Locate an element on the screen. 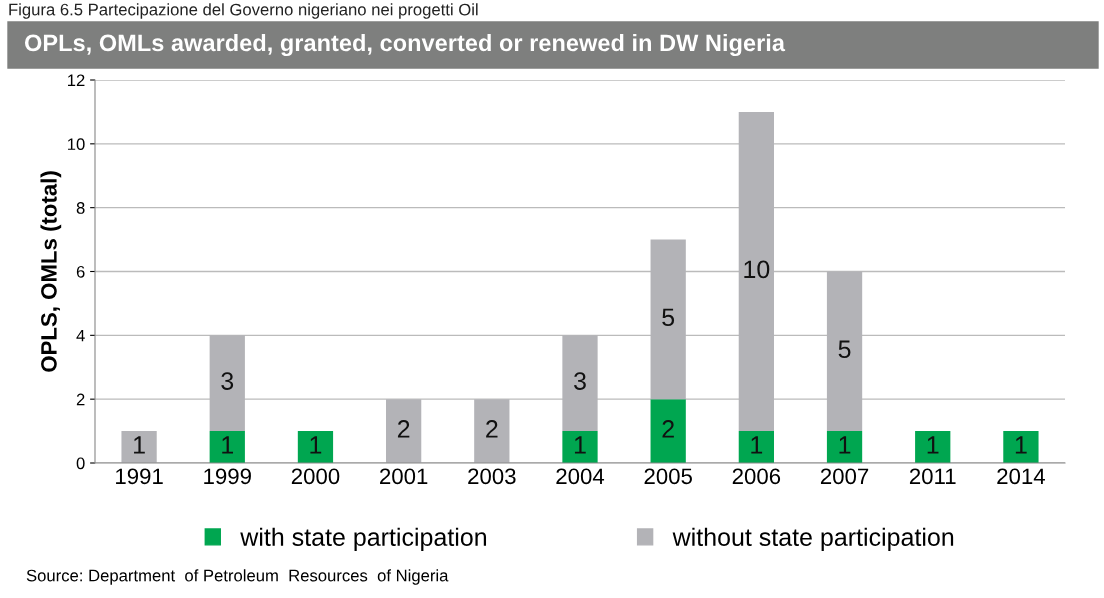  y-tick-label: 12 is located at coordinates (76, 80).